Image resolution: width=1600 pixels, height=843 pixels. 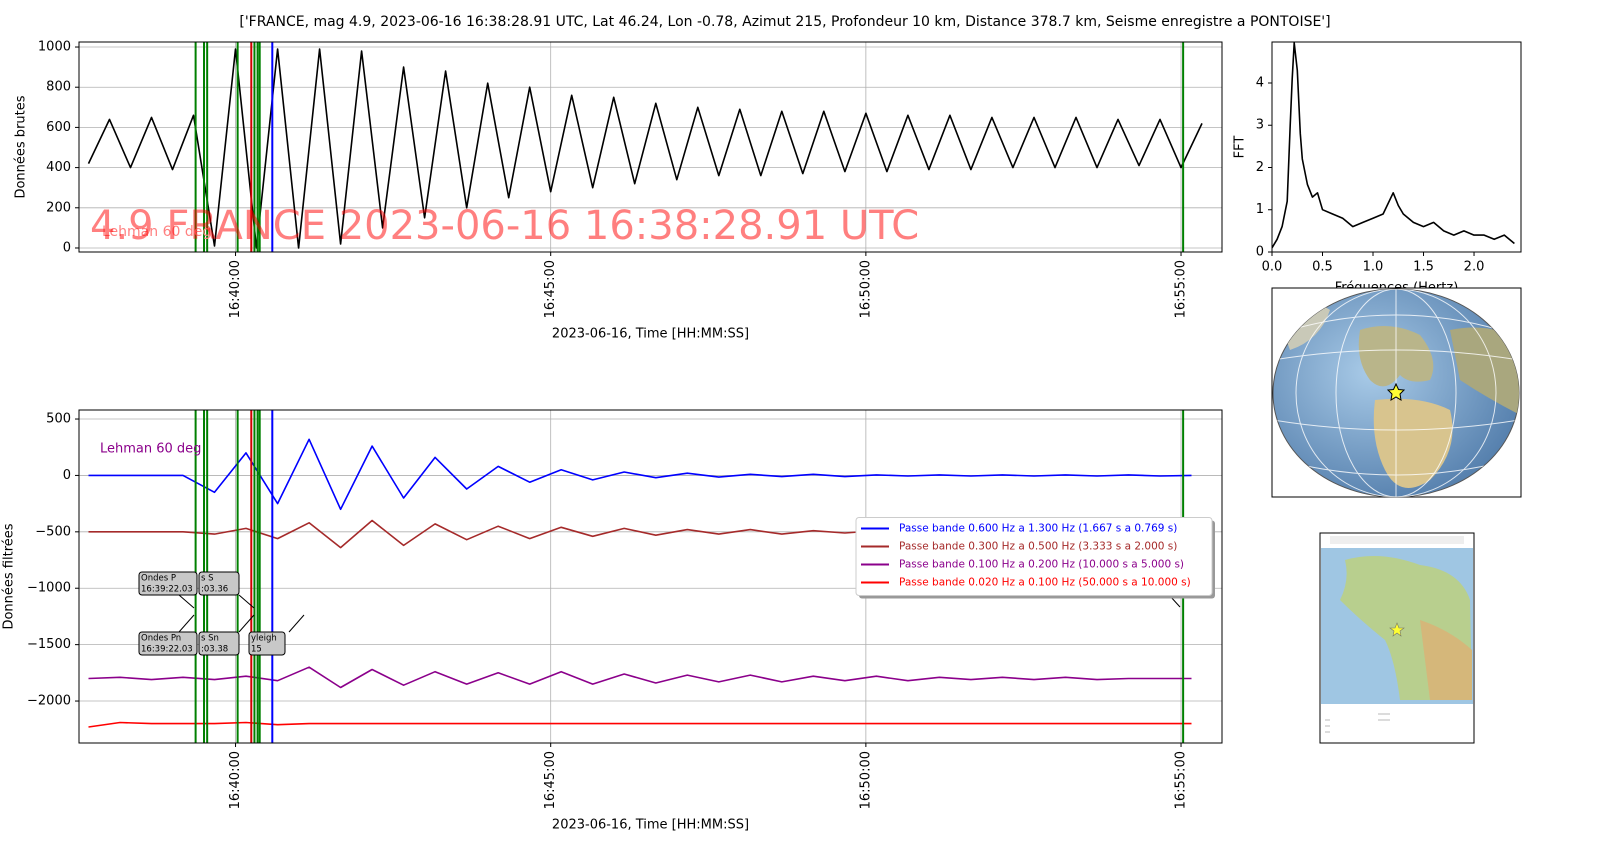 What do you see at coordinates (49, 588) in the screenshot?
I see `y-tick-label: −1000` at bounding box center [49, 588].